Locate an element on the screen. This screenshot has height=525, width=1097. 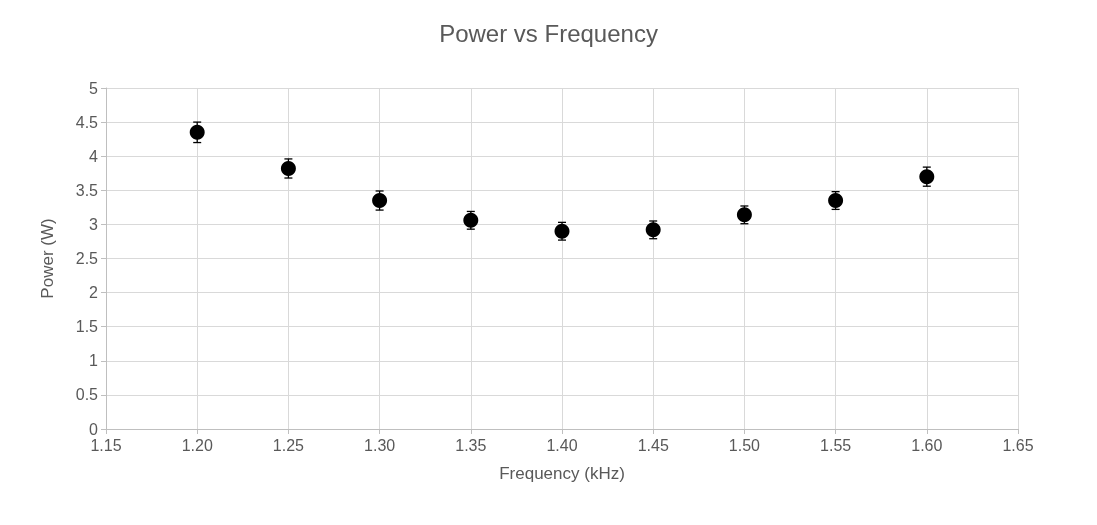
x-tick-label: 1.25 is located at coordinates (288, 445).